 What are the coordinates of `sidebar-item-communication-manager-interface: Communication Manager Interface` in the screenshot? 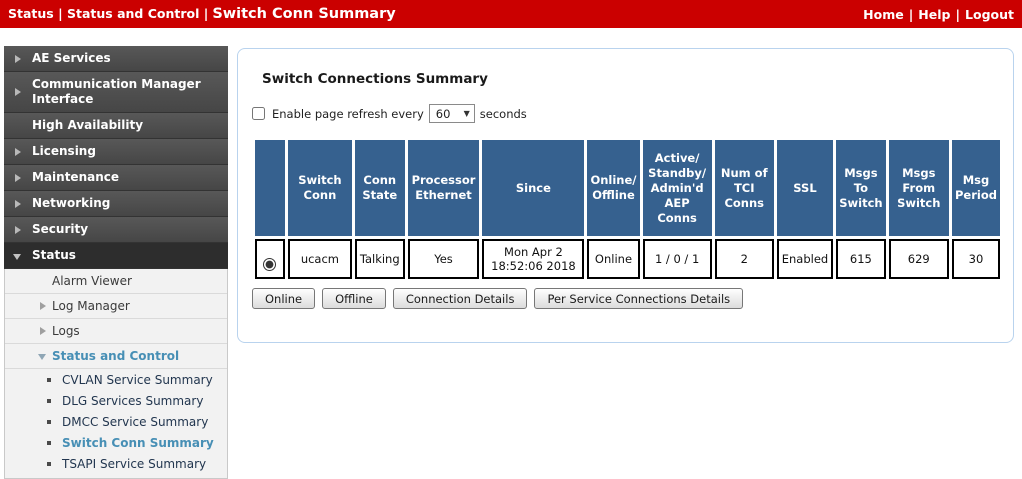 It's located at (116, 92).